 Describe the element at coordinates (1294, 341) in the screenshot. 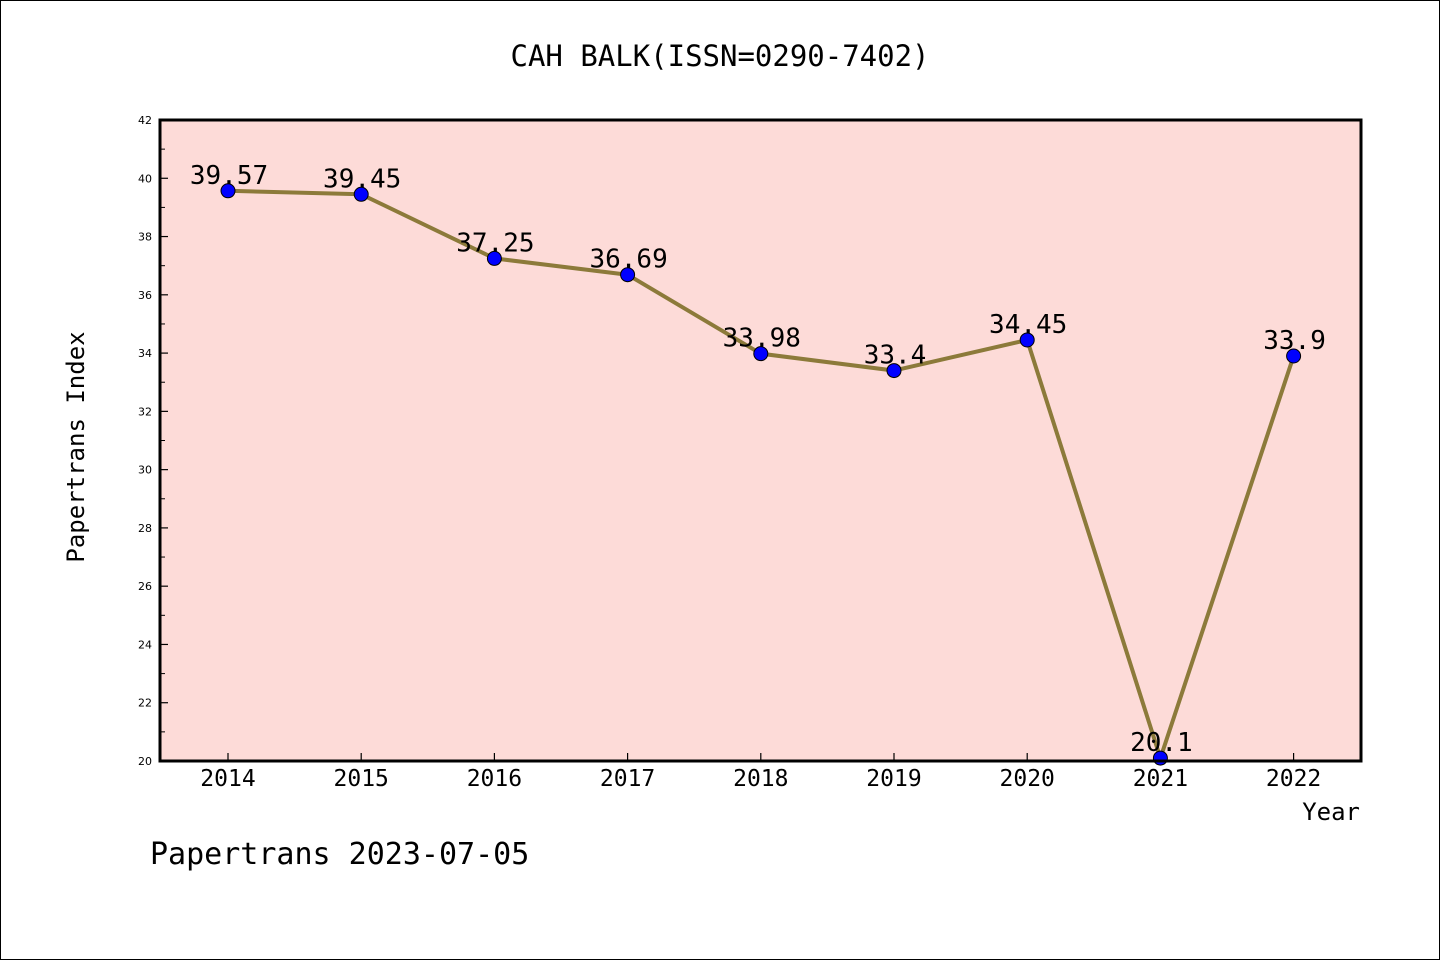

I see `data-label: 33.9` at that location.